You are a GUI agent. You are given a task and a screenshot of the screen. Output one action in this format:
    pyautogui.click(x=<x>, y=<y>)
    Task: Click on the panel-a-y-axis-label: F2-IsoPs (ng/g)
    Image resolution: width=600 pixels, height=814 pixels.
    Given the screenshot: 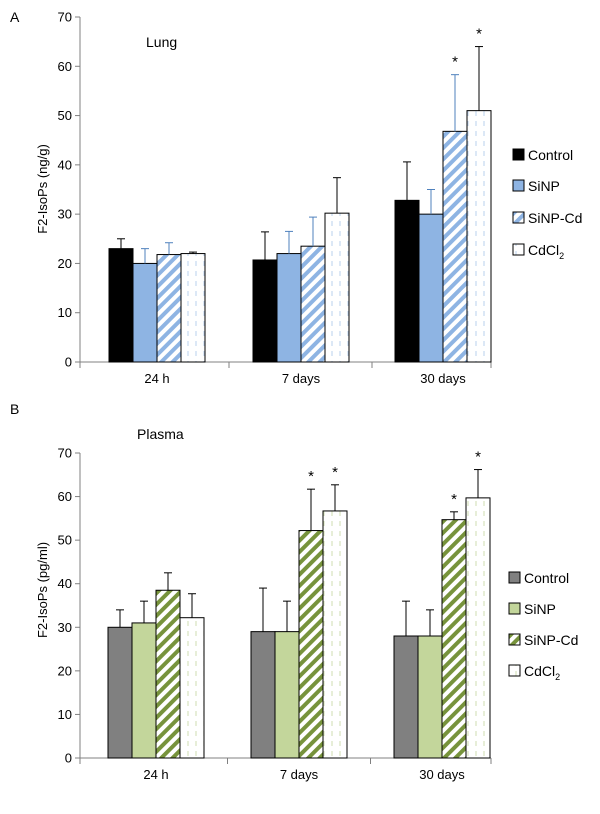 What is the action you would take?
    pyautogui.click(x=42, y=189)
    